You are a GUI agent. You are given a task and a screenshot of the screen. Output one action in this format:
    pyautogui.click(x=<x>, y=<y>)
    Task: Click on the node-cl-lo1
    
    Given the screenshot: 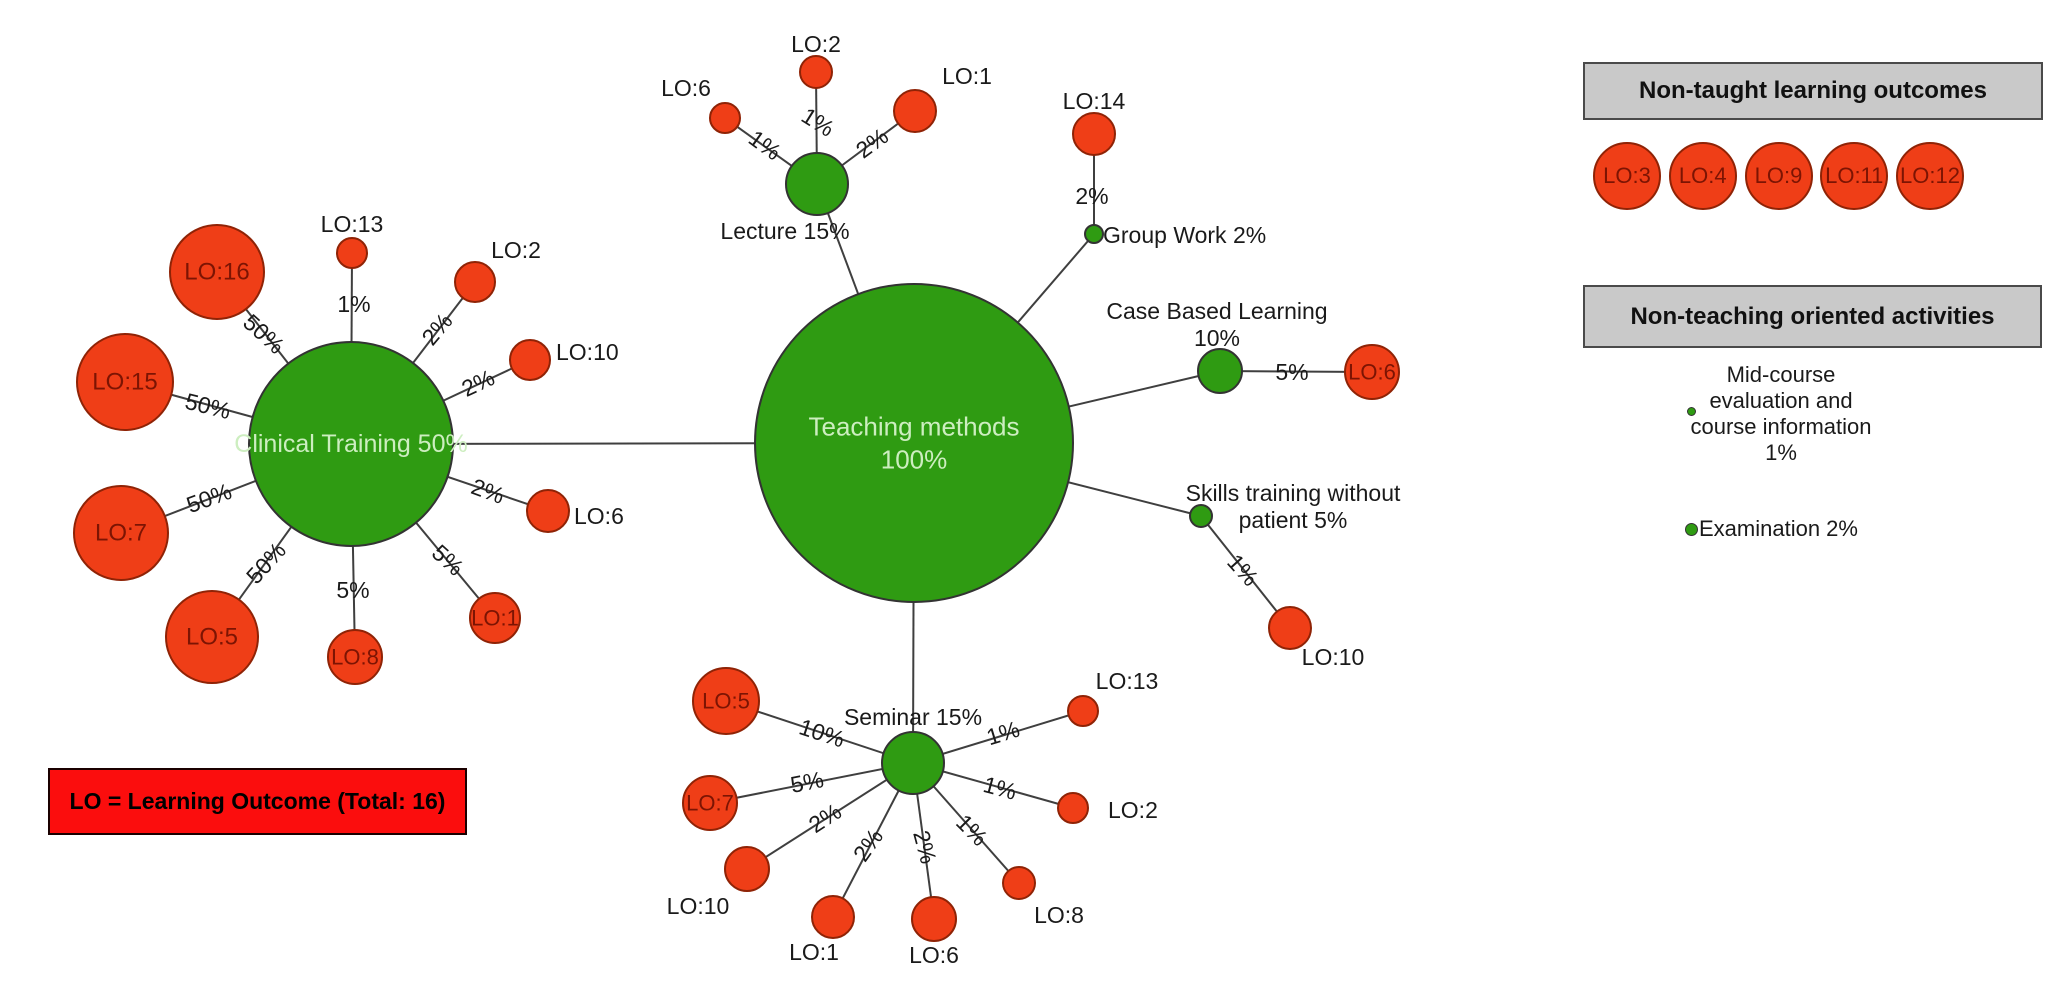 What is the action you would take?
    pyautogui.click(x=495, y=618)
    